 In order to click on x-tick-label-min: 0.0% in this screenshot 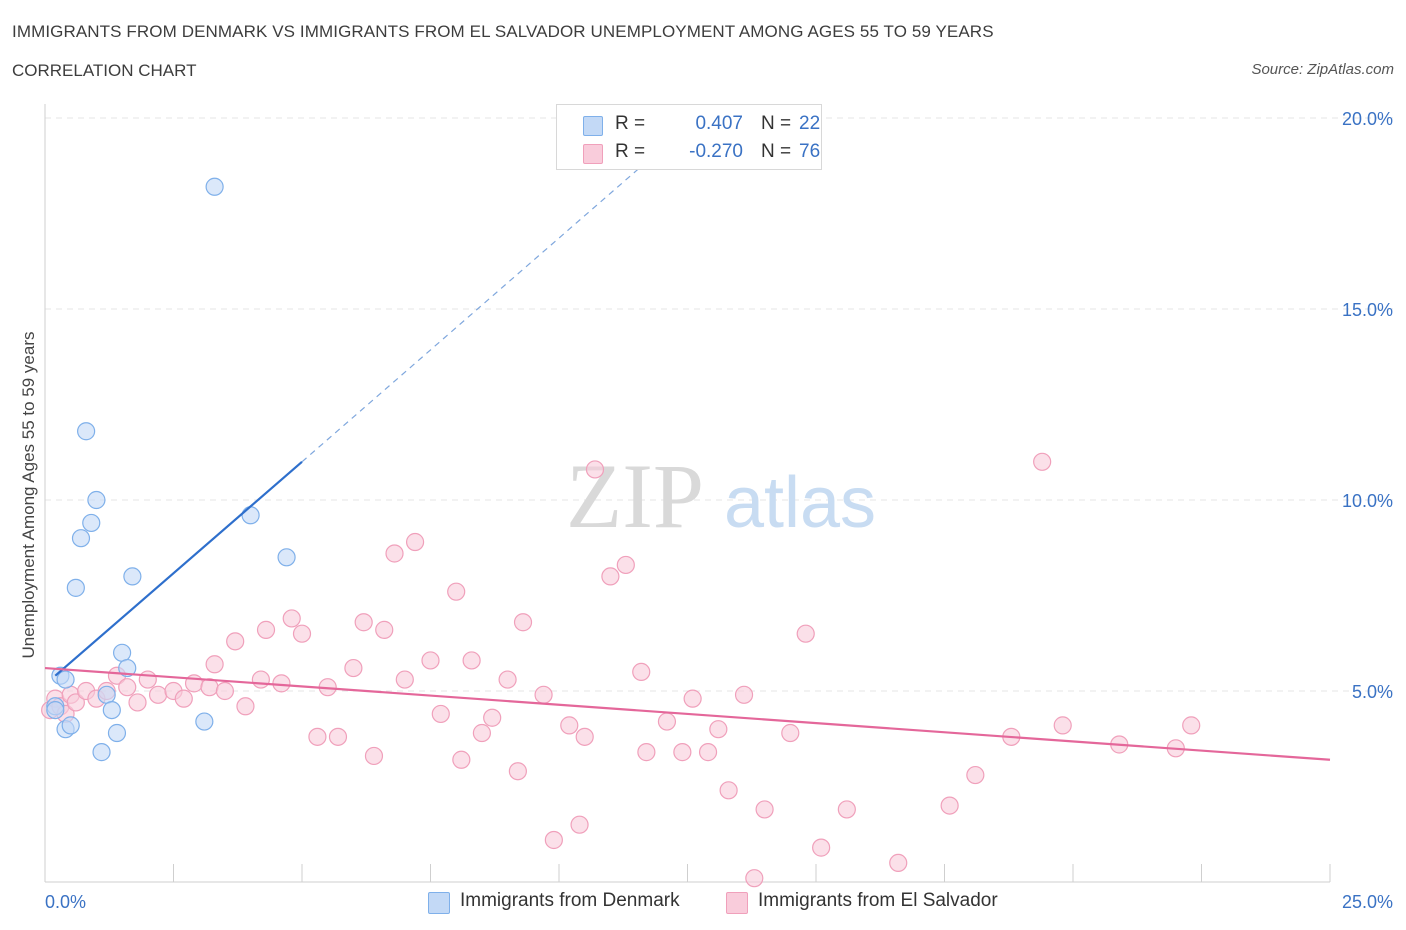, I will do `click(65, 902)`.